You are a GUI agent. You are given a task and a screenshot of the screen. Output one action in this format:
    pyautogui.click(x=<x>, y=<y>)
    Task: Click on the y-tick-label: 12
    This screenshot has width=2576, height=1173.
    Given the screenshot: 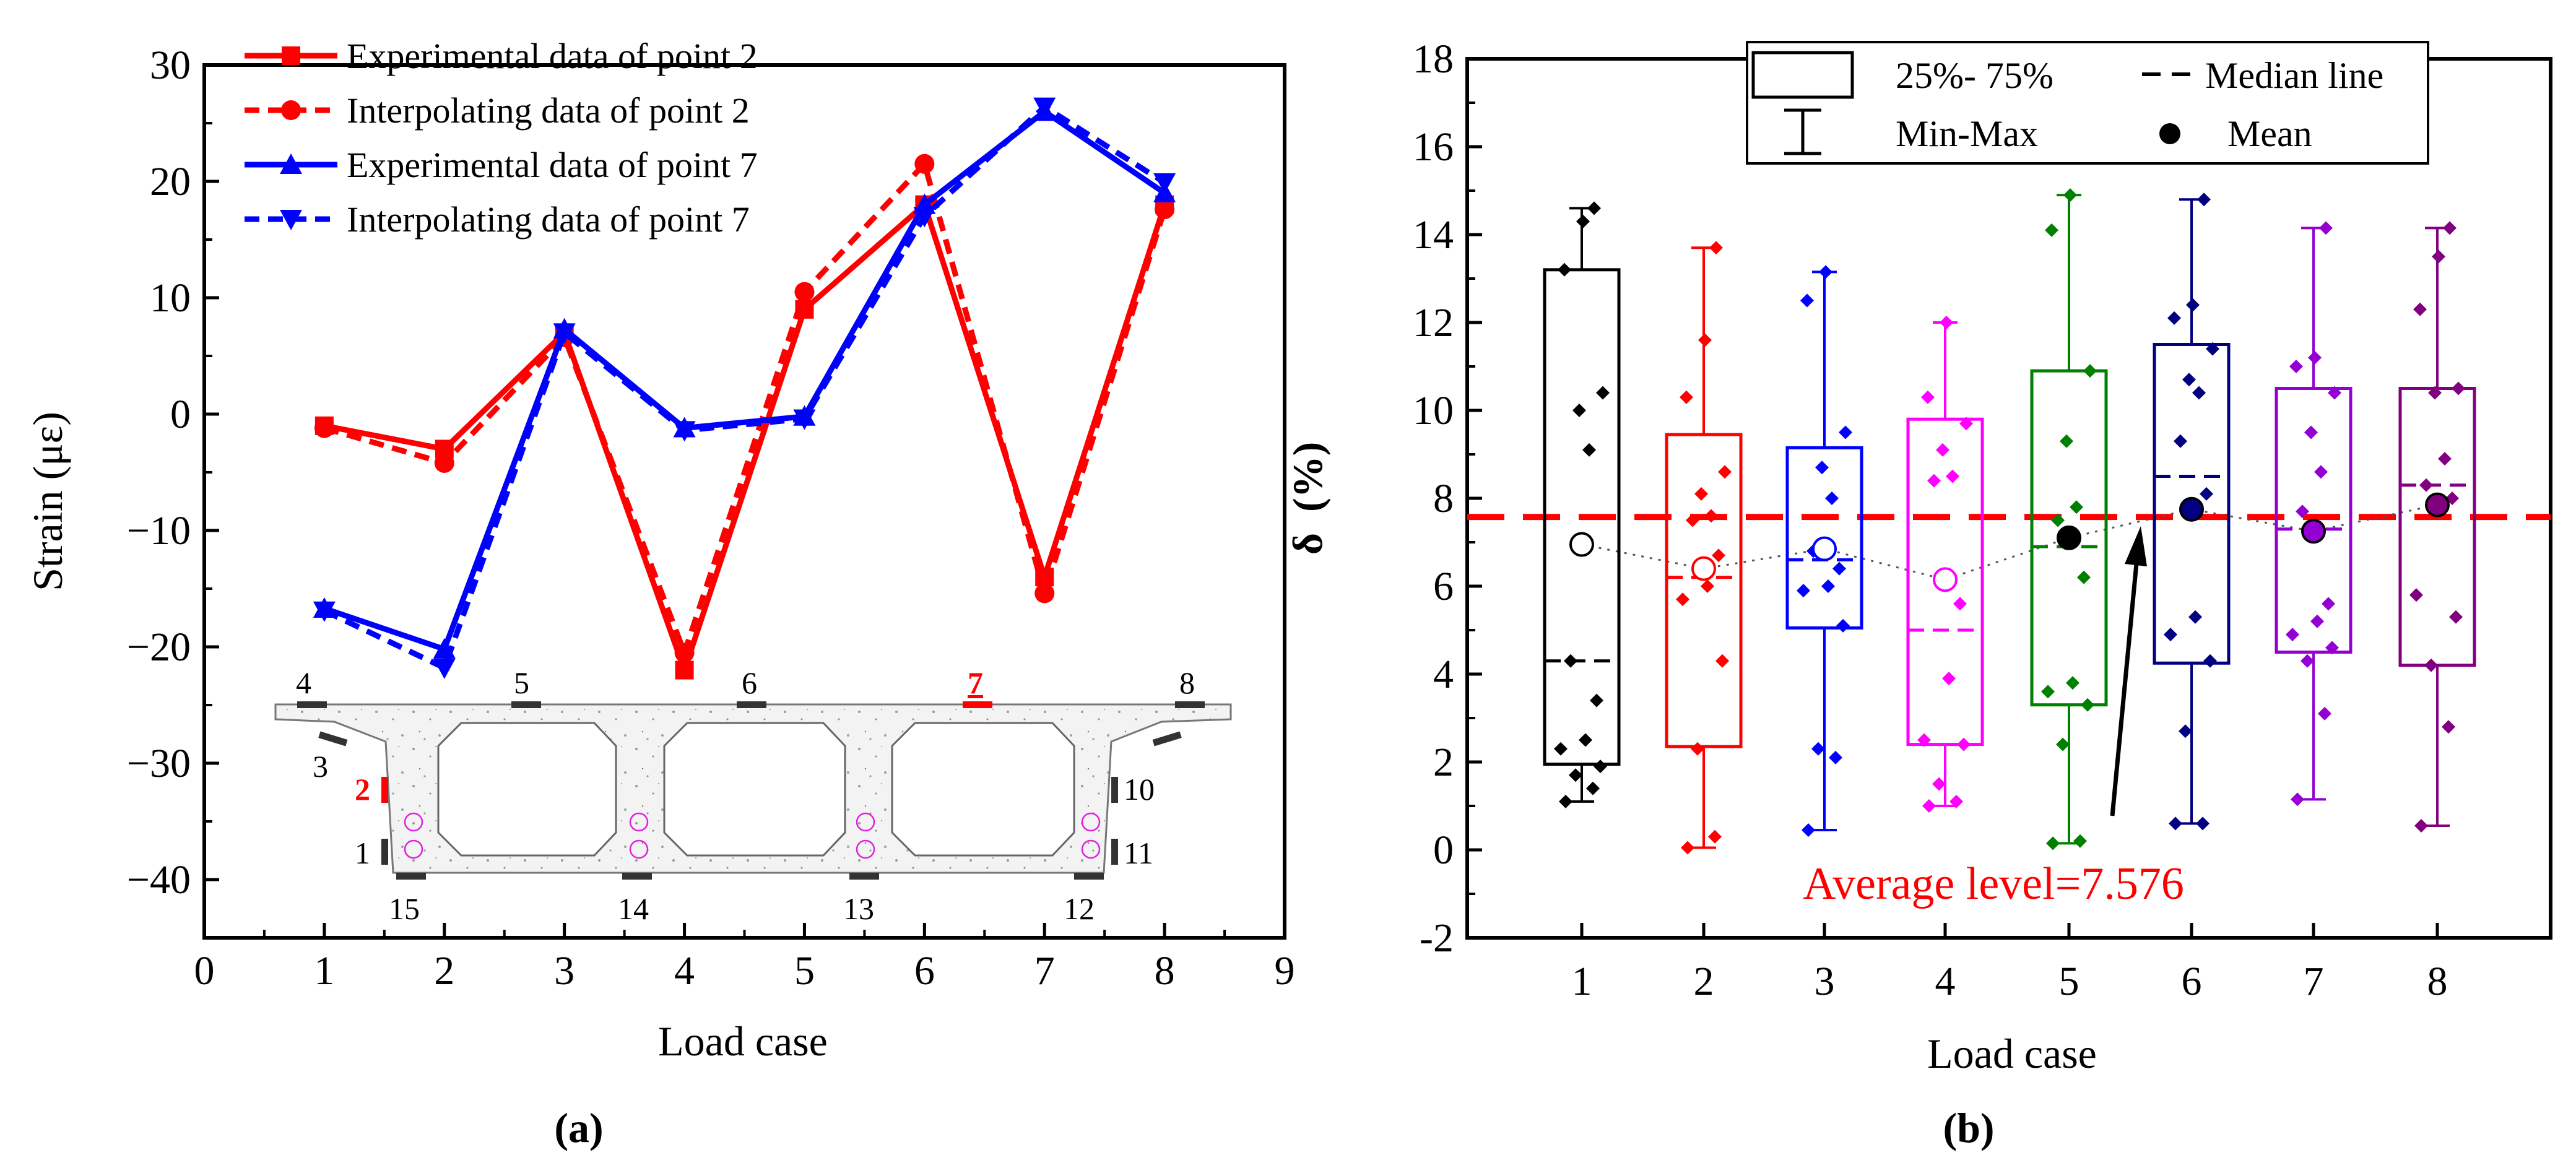 What is the action you would take?
    pyautogui.click(x=1433, y=322)
    